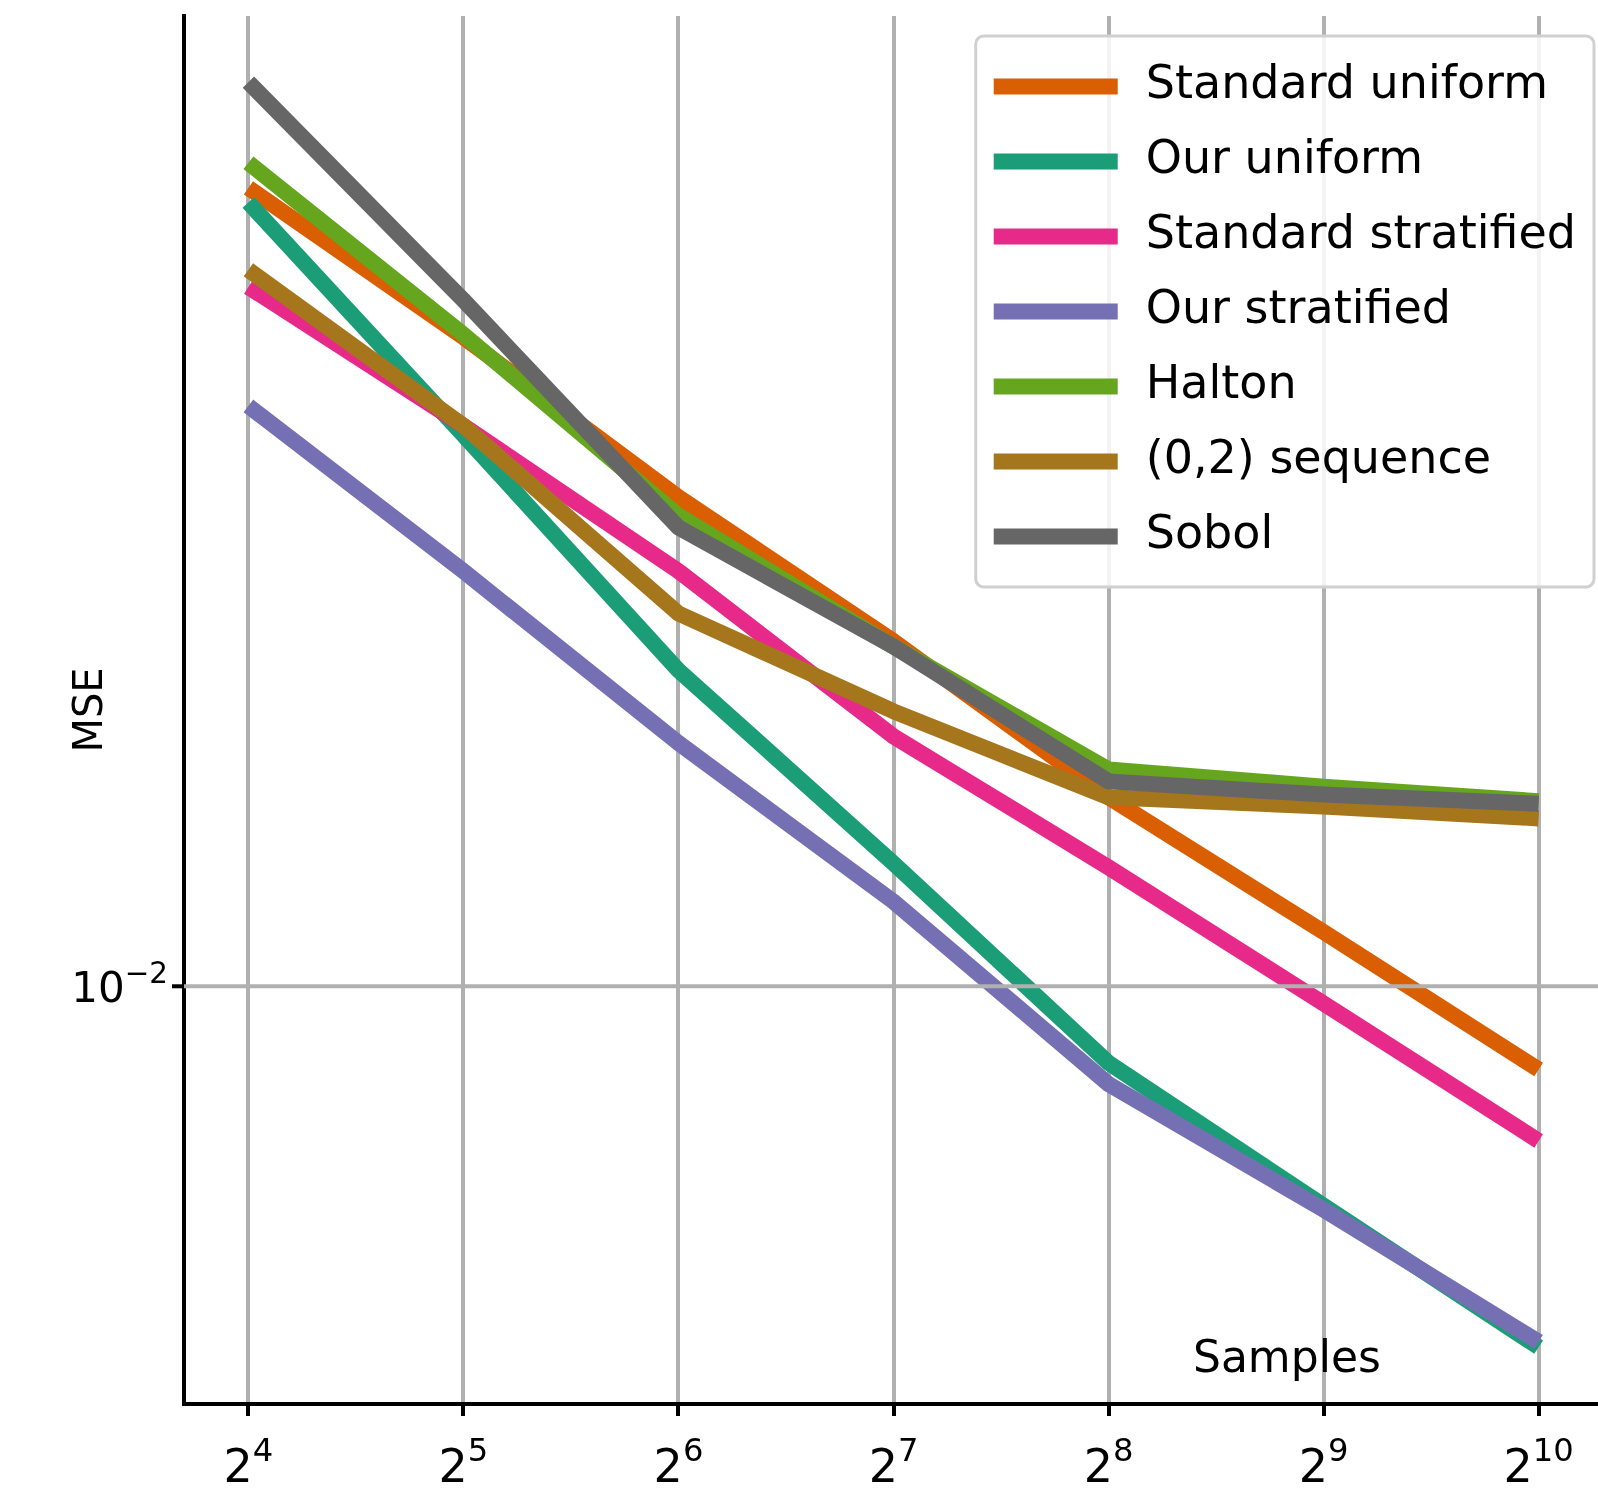 The height and width of the screenshot is (1510, 1598). Describe the element at coordinates (88, 710) in the screenshot. I see `y-axis-title: MSE` at that location.